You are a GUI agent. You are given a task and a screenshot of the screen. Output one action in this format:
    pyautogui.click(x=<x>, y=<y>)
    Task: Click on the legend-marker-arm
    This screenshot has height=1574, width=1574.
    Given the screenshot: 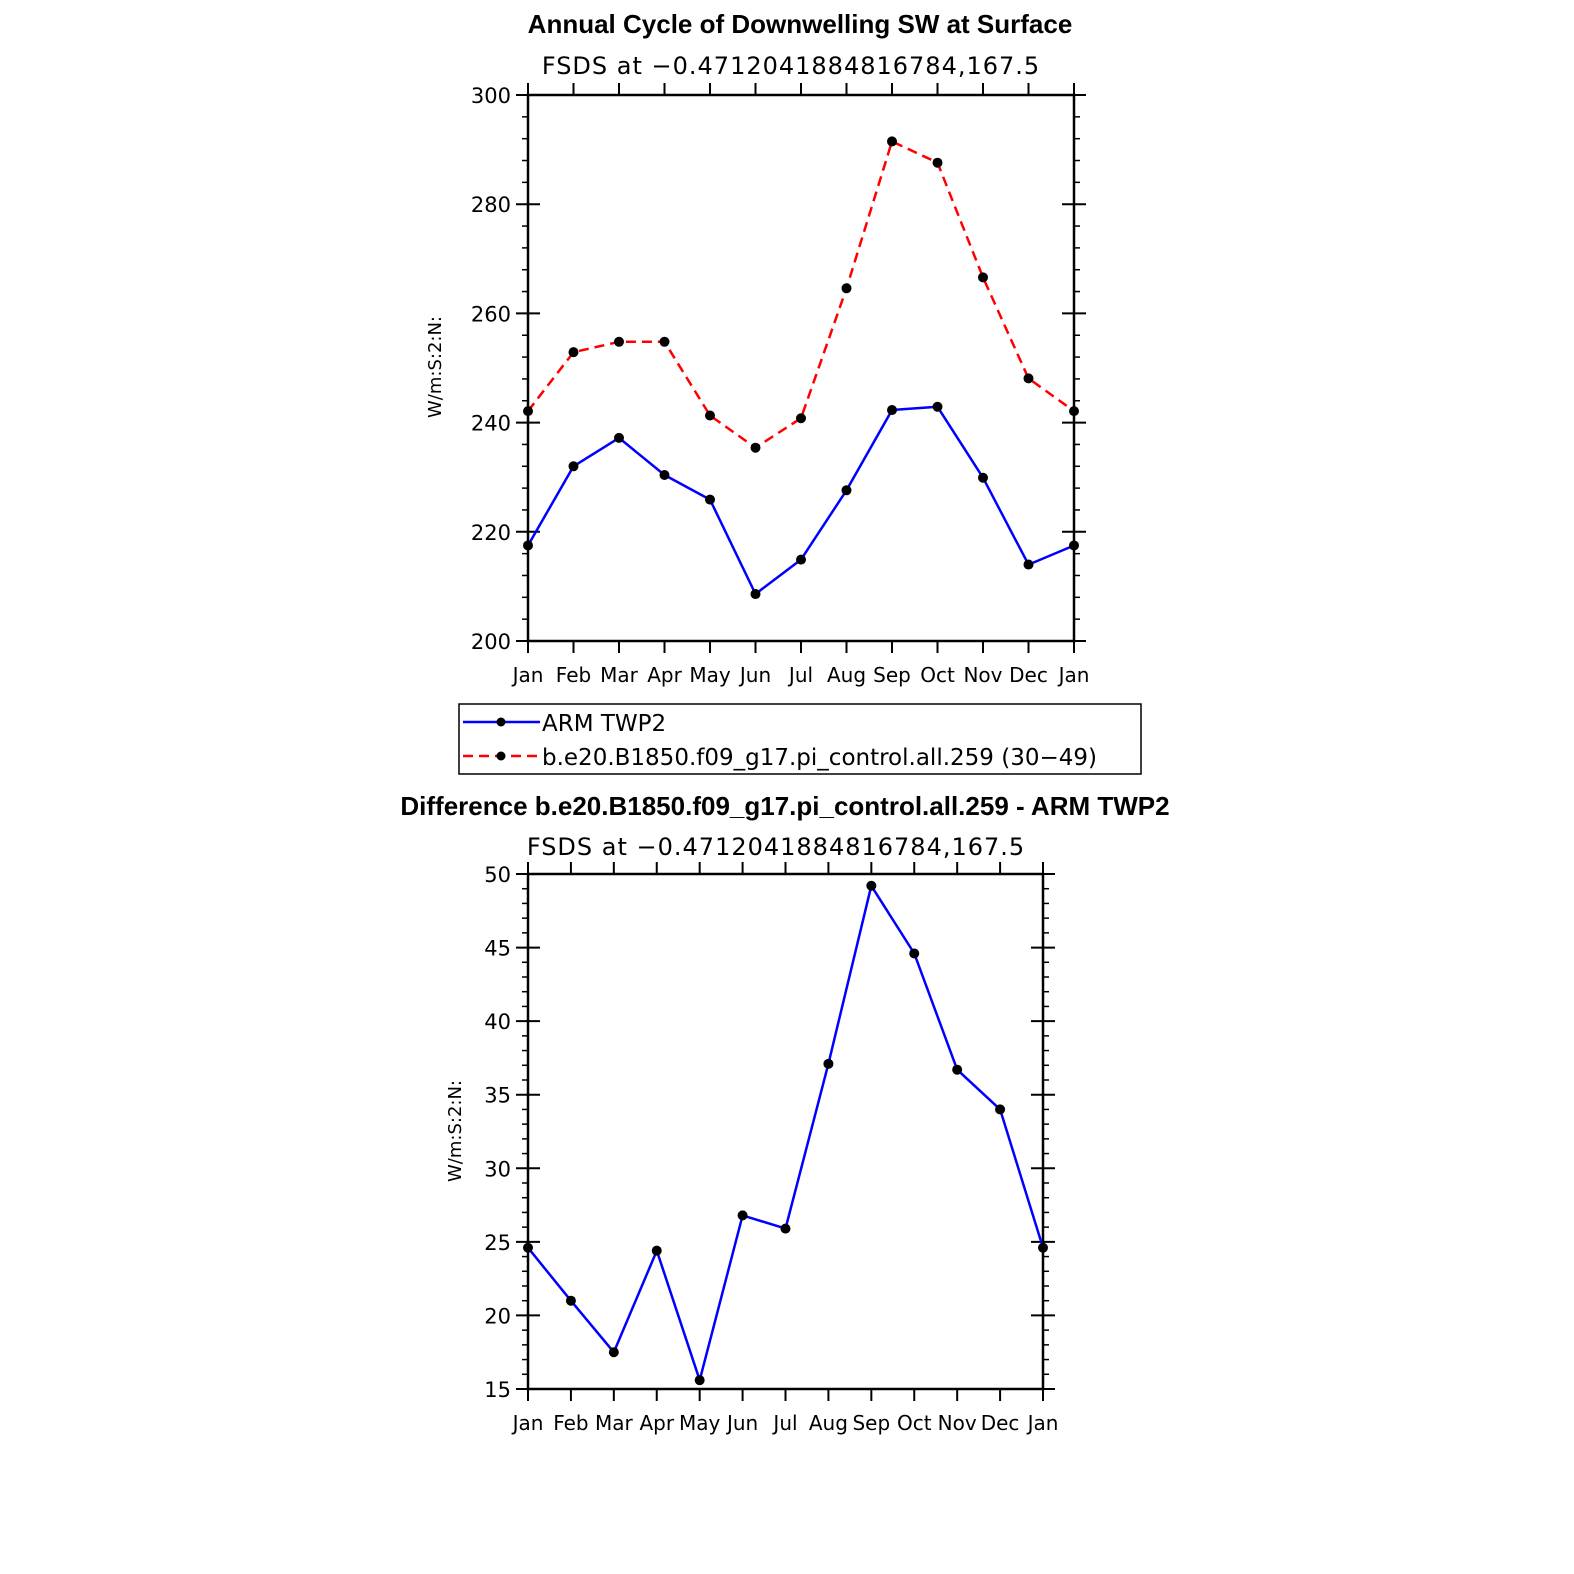 What is the action you would take?
    pyautogui.click(x=501, y=722)
    